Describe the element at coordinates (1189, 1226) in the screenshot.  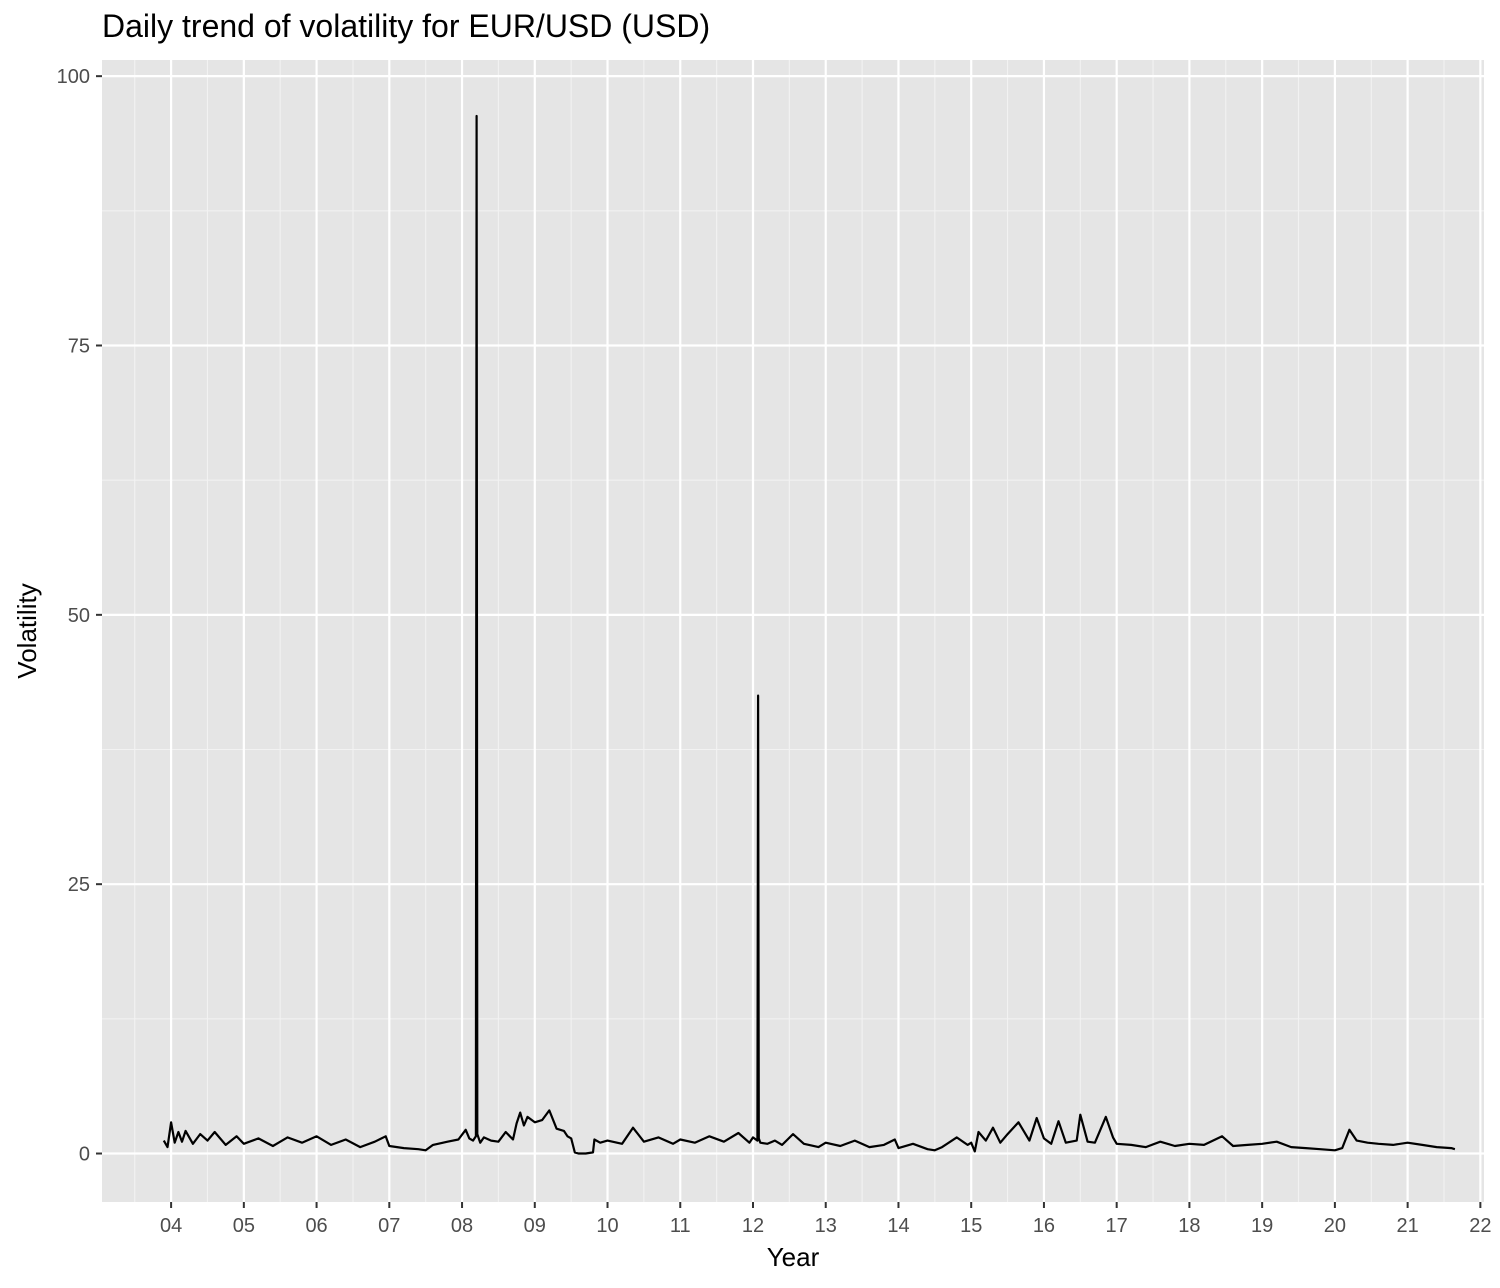
I see `x-tick-label: 18` at that location.